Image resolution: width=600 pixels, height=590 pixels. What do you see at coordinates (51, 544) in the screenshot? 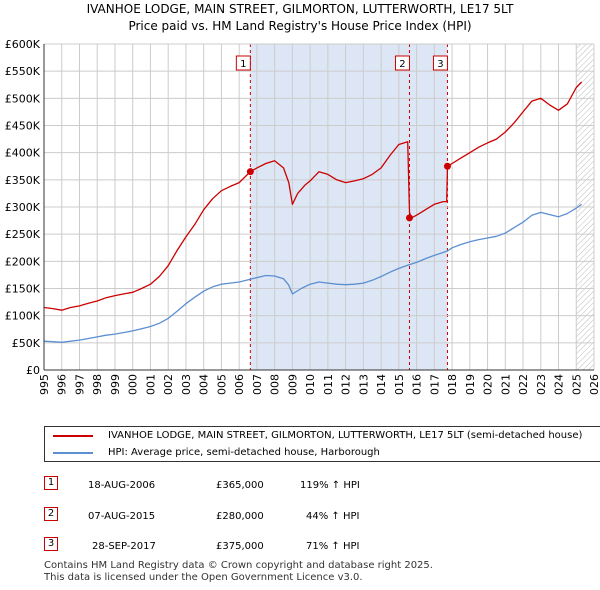
I see `transaction-number: 3` at bounding box center [51, 544].